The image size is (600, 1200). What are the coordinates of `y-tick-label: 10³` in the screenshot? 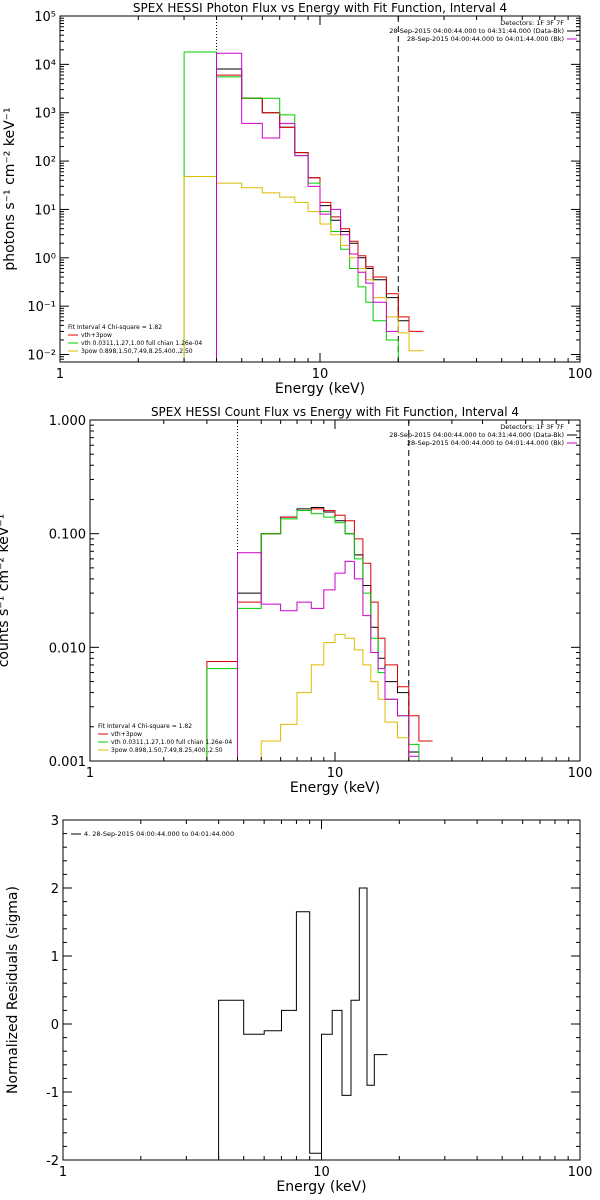 It's located at (45, 114).